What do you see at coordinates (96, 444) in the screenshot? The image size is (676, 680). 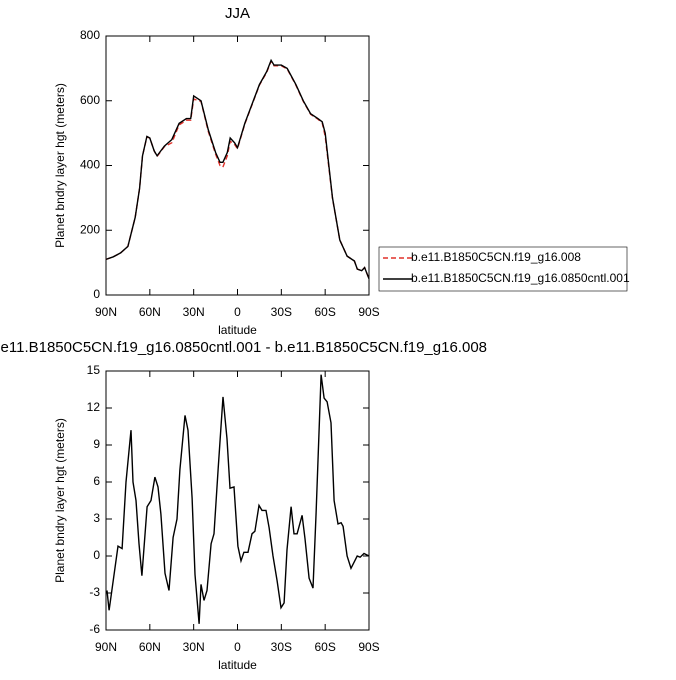 I see `y-tick-label: 9` at bounding box center [96, 444].